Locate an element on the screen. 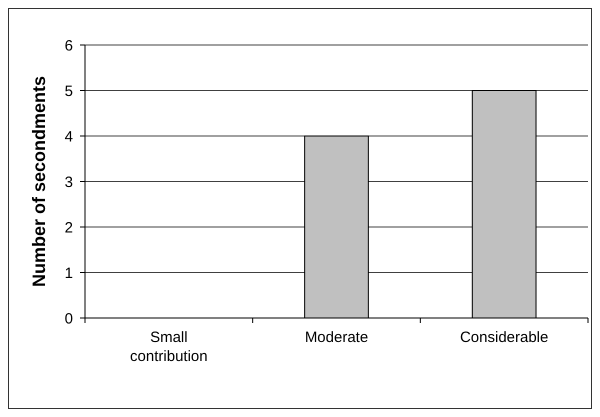 The width and height of the screenshot is (600, 417). y-axis-title: Number of secondments is located at coordinates (39, 182).